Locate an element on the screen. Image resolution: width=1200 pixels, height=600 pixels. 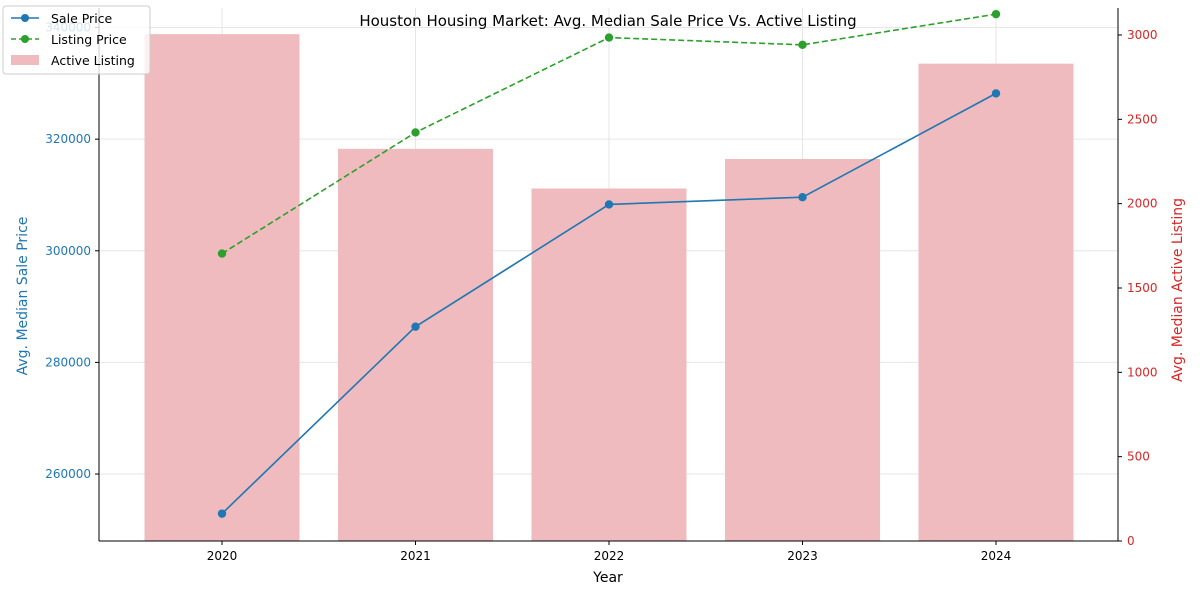
y-right-tick-label: 2500 is located at coordinates (1142, 119).